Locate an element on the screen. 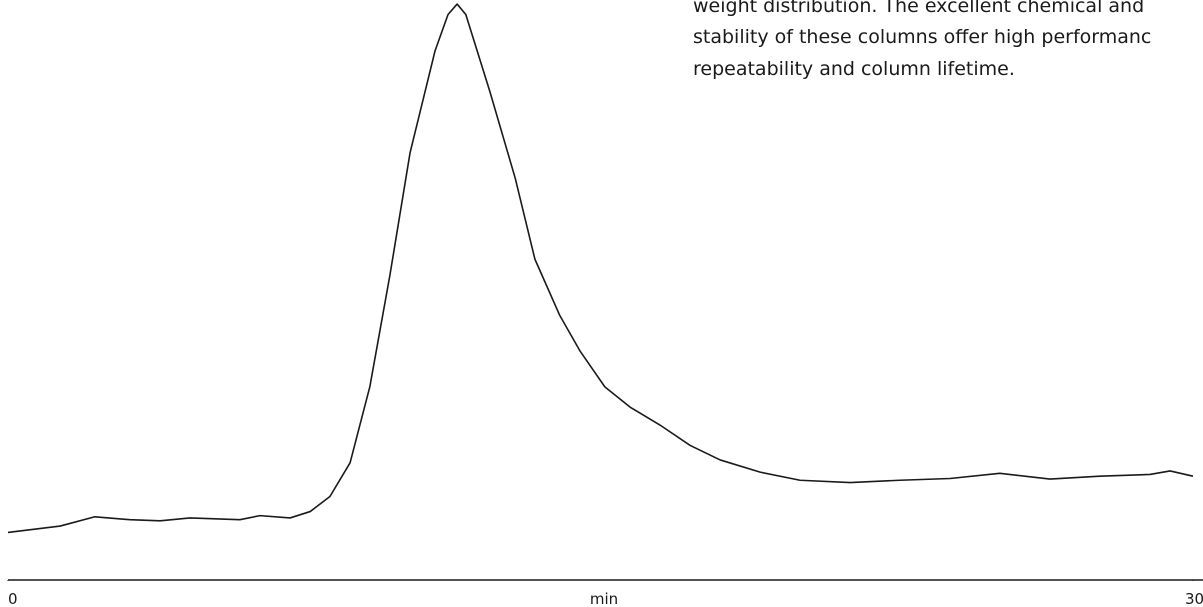  x-tick-label: 0 is located at coordinates (13, 598).